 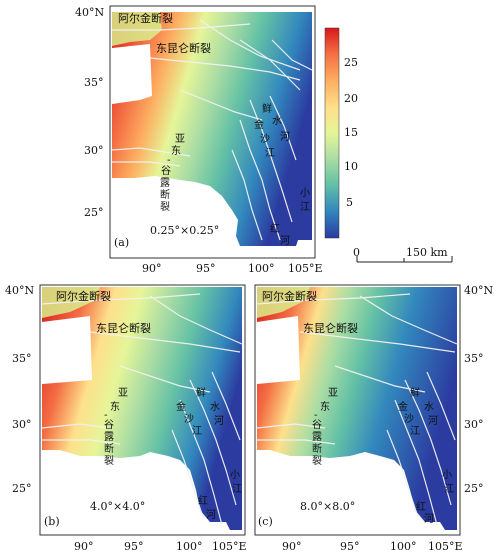 What do you see at coordinates (427, 252) in the screenshot?
I see `scalebar-label: 150 km` at bounding box center [427, 252].